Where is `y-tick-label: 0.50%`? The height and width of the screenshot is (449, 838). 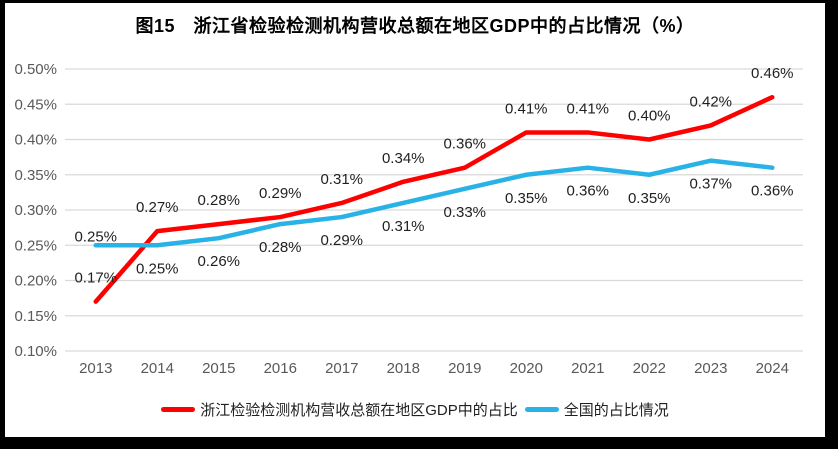 y-tick-label: 0.50% is located at coordinates (35, 69).